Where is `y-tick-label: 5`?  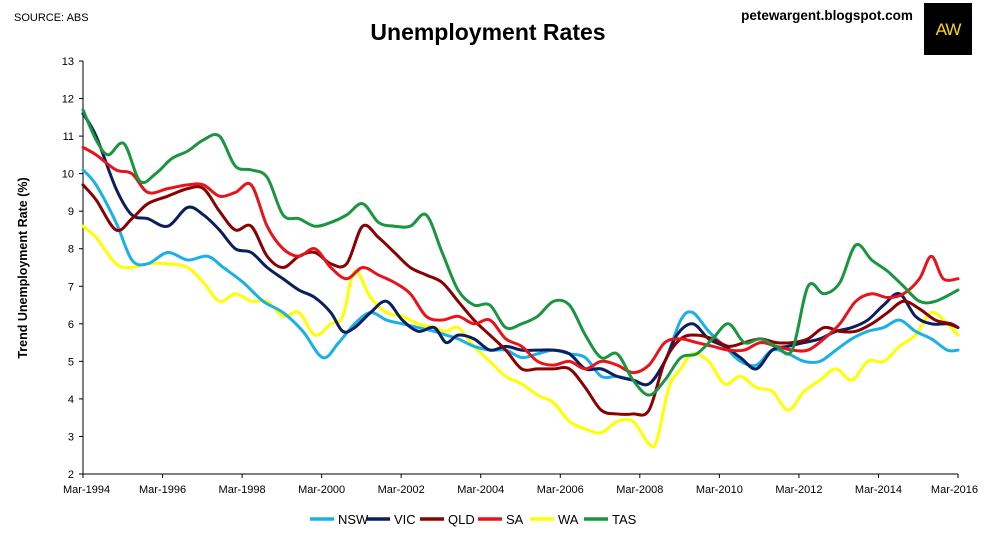 y-tick-label: 5 is located at coordinates (71, 362).